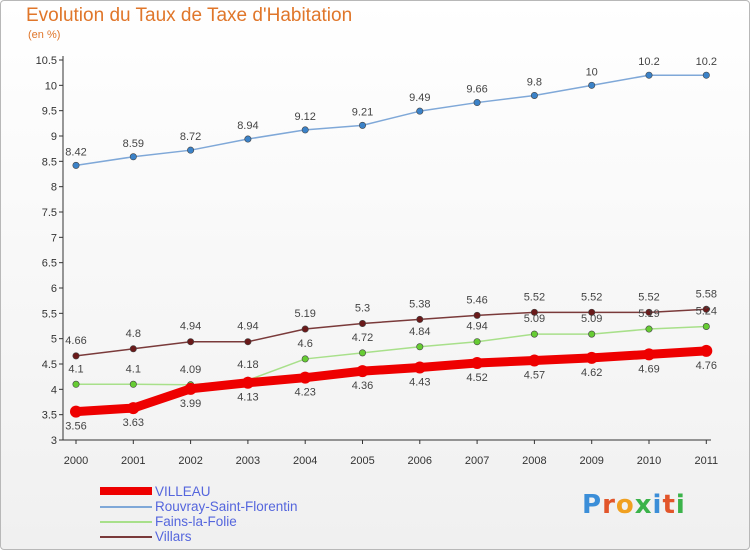 The width and height of the screenshot is (750, 550). What do you see at coordinates (54, 188) in the screenshot?
I see `y-tick-label: 8` at bounding box center [54, 188].